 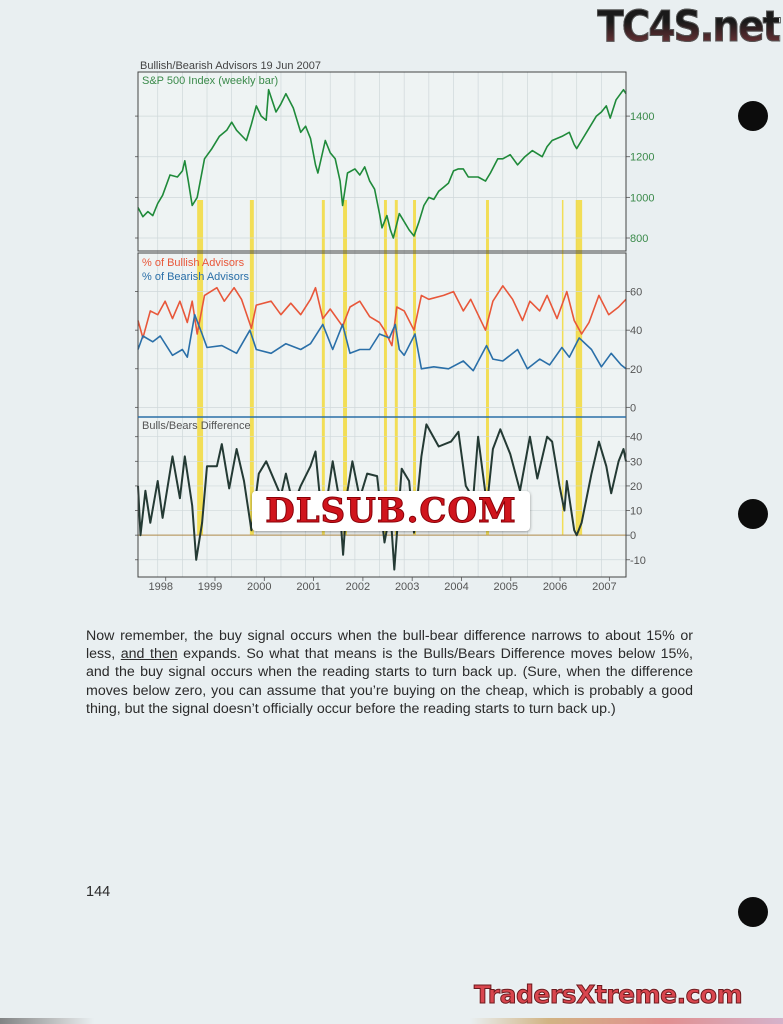 What do you see at coordinates (604, 587) in the screenshot?
I see `x-tick-label: 2007` at bounding box center [604, 587].